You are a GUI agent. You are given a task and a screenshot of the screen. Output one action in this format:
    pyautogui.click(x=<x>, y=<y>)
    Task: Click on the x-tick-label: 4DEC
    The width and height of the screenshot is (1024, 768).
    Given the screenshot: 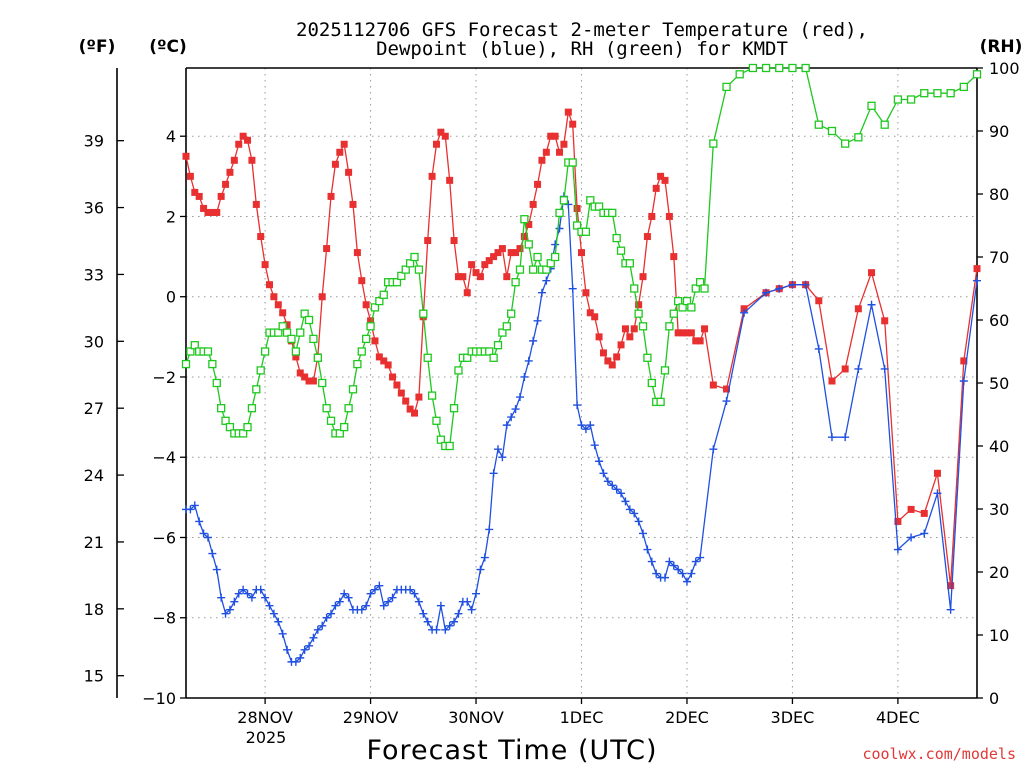 What is the action you would take?
    pyautogui.click(x=898, y=717)
    